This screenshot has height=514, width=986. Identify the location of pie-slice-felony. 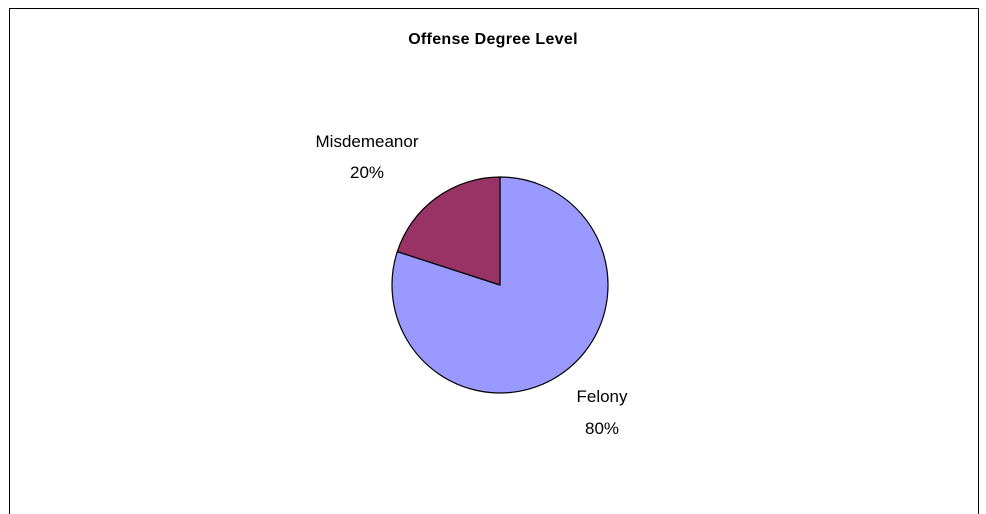
(500, 285).